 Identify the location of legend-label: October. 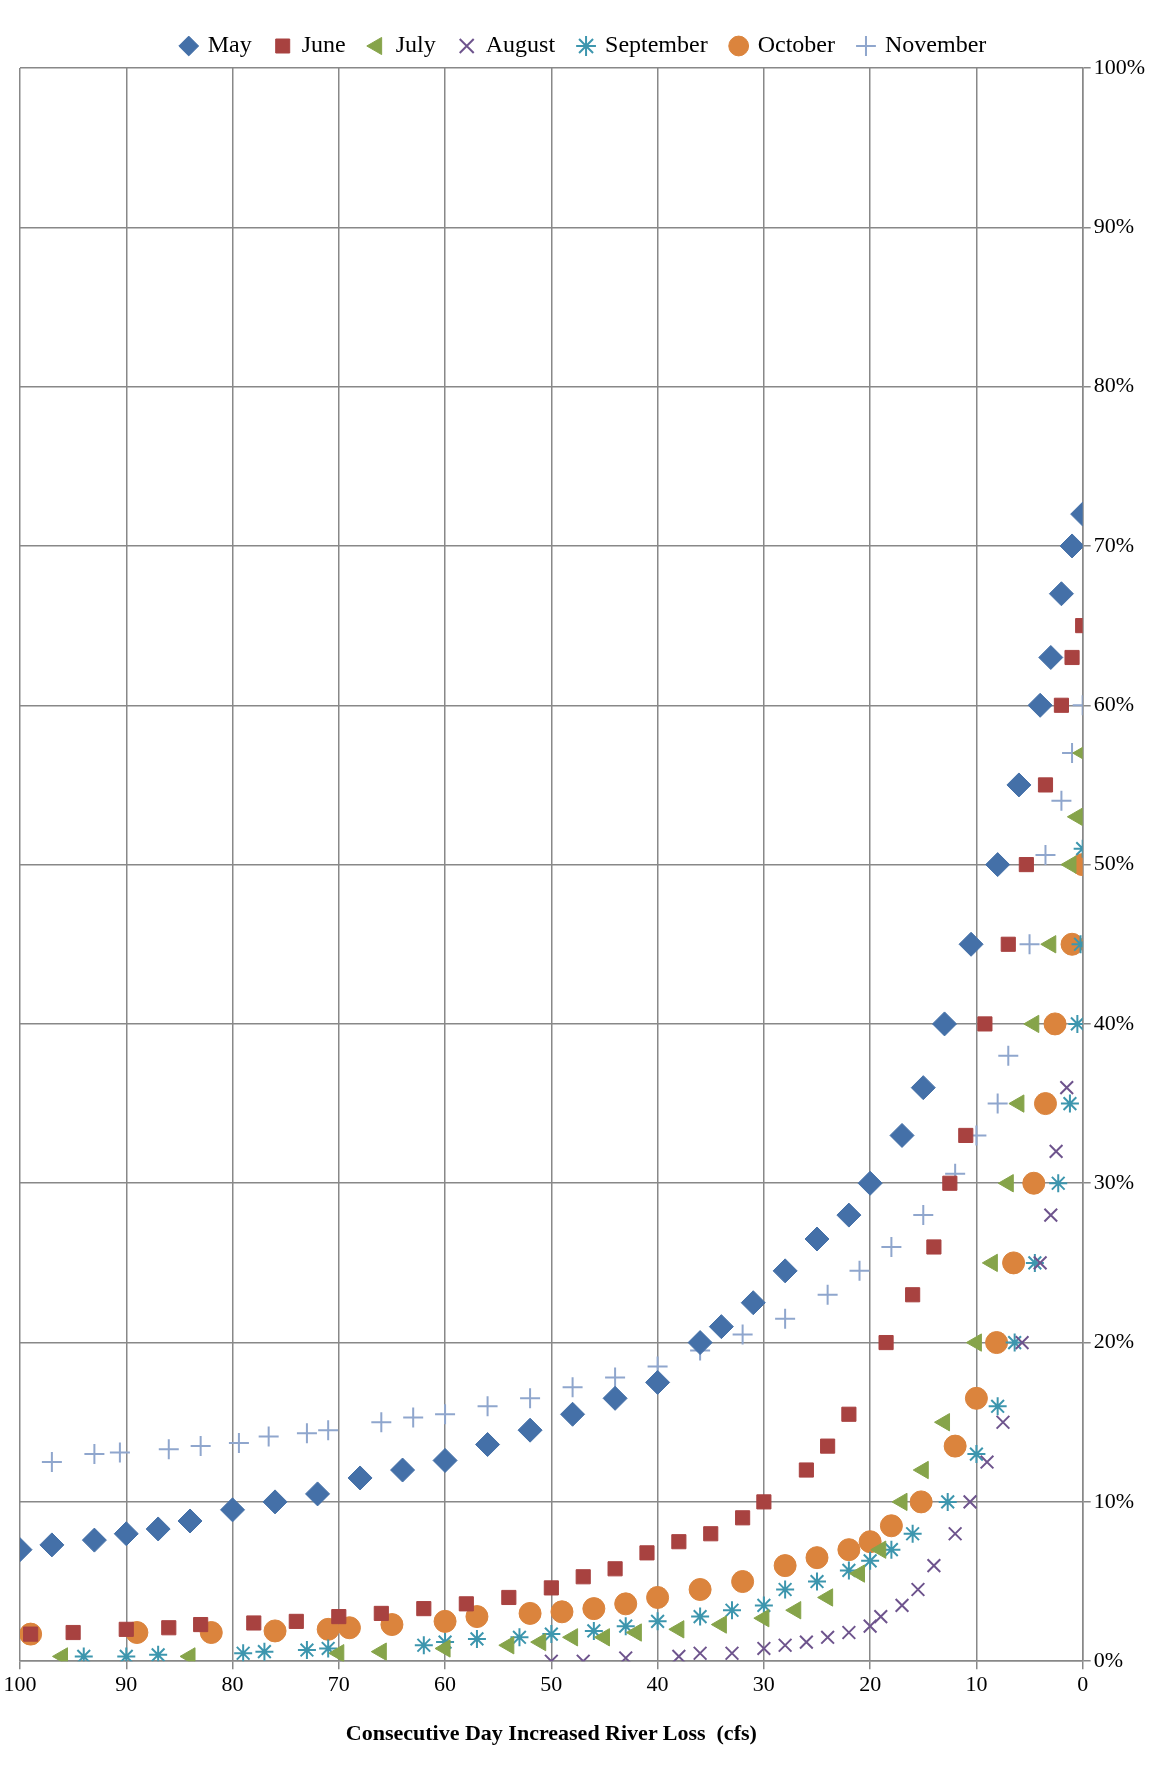
(796, 44).